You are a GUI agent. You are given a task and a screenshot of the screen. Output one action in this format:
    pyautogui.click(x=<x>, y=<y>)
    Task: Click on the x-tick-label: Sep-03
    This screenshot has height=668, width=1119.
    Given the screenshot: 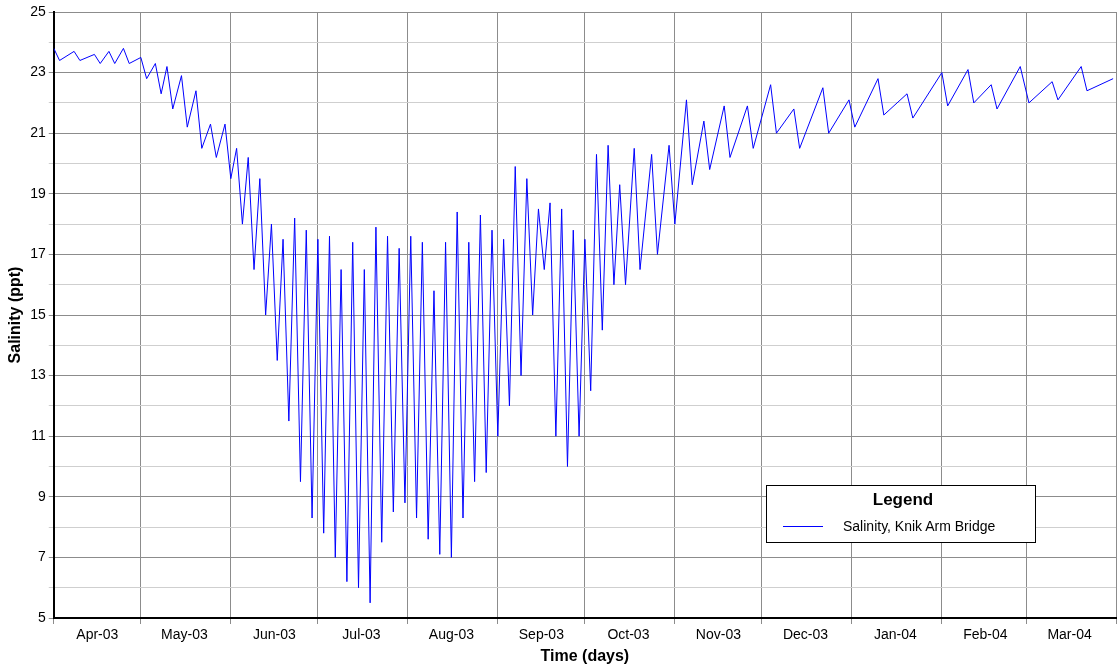 What is the action you would take?
    pyautogui.click(x=541, y=634)
    